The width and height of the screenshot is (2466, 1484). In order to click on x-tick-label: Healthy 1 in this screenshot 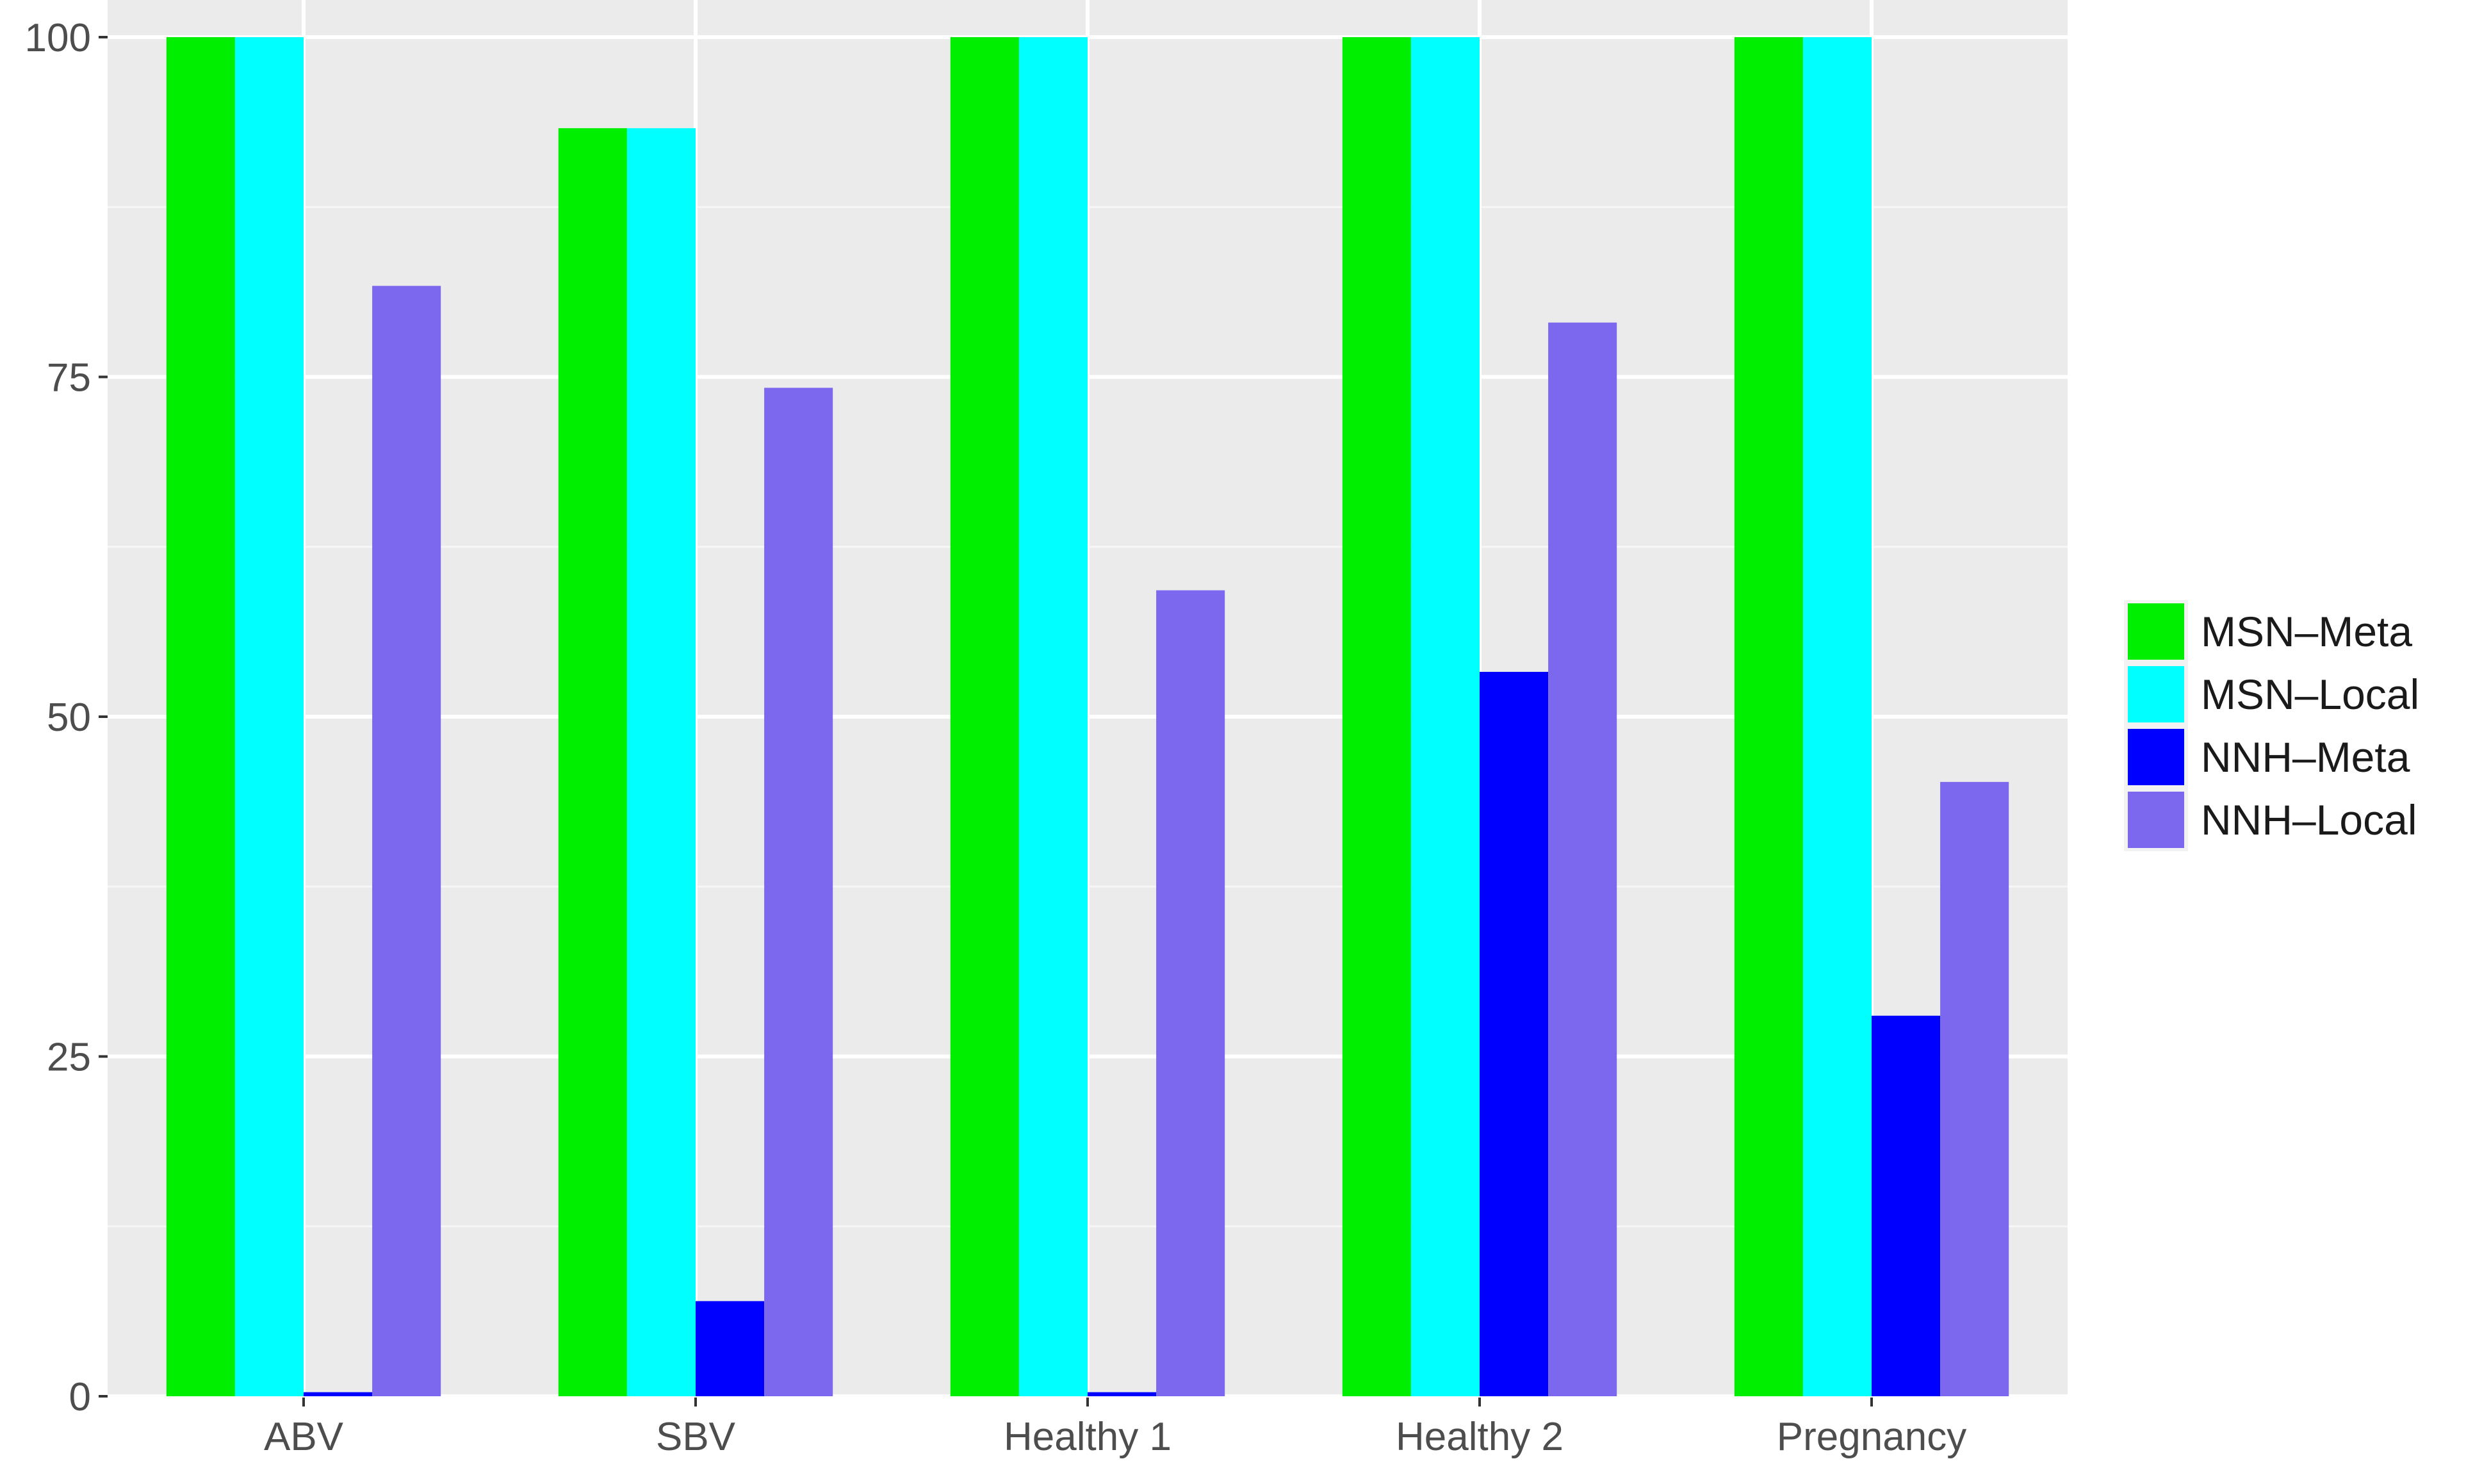, I will do `click(1088, 1437)`.